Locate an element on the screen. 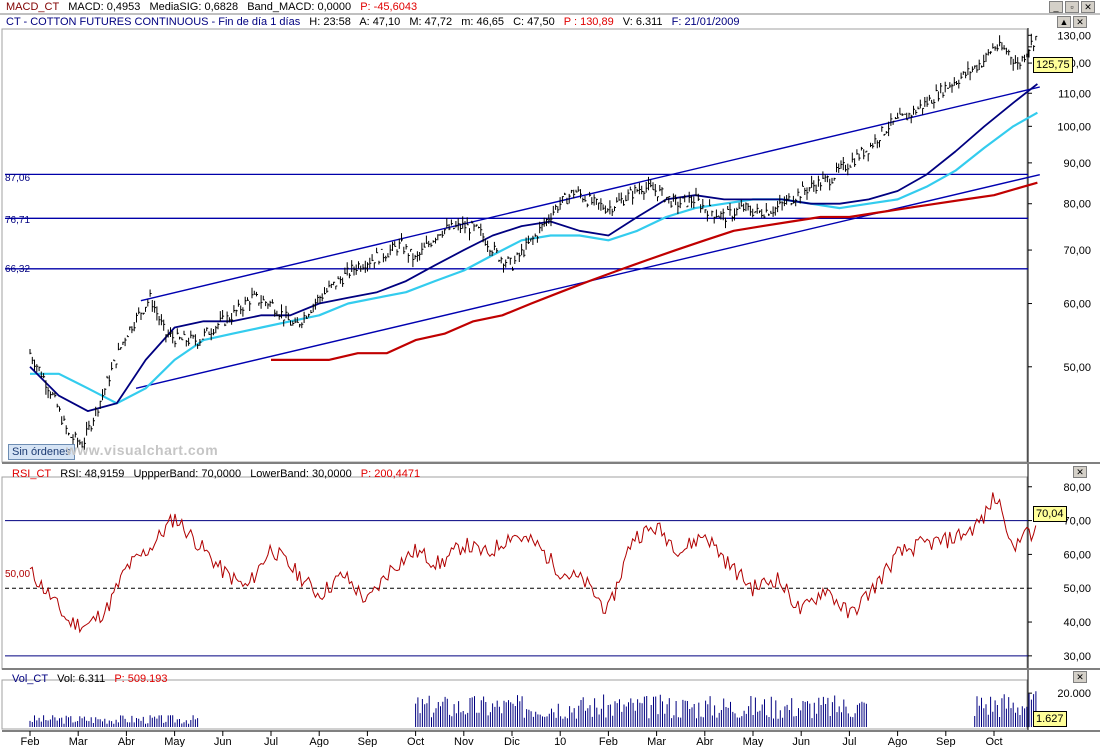  vol-name: Vol_CT is located at coordinates (30, 679).